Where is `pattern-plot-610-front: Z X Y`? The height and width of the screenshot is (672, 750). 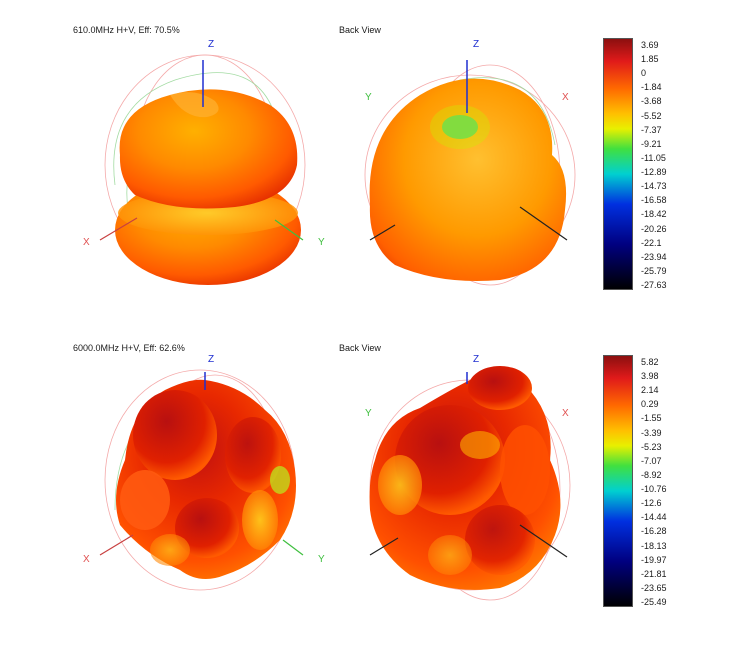 pattern-plot-610-front: Z X Y is located at coordinates (204, 162).